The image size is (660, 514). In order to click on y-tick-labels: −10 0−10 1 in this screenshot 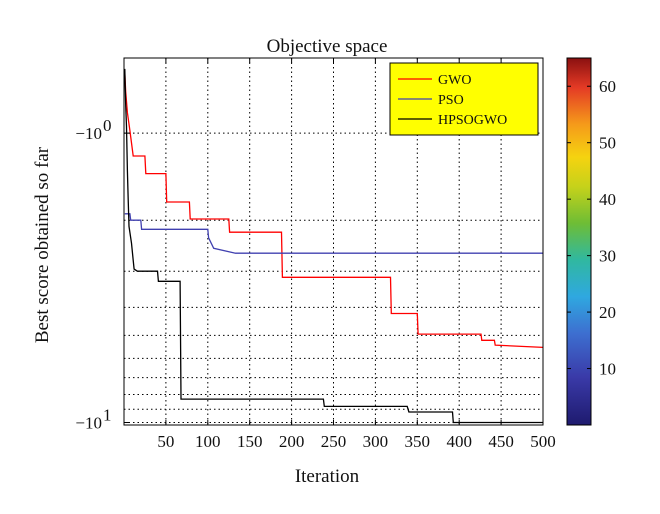, I will do `click(93, 274)`.